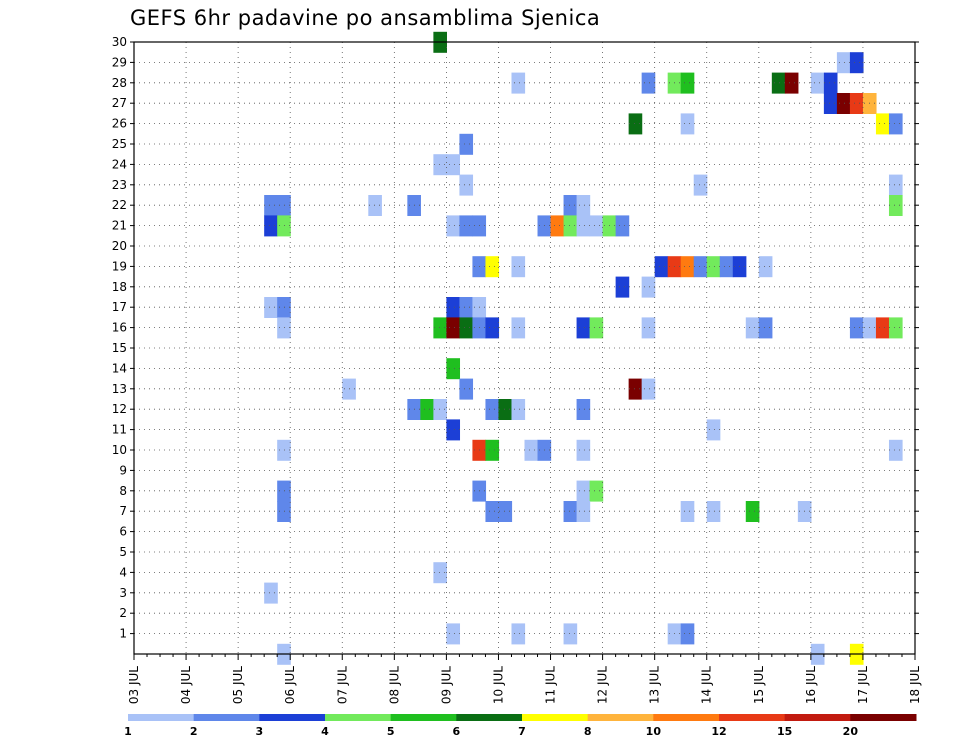 The width and height of the screenshot is (960, 742). Describe the element at coordinates (784, 731) in the screenshot. I see `legend-label: 15` at that location.